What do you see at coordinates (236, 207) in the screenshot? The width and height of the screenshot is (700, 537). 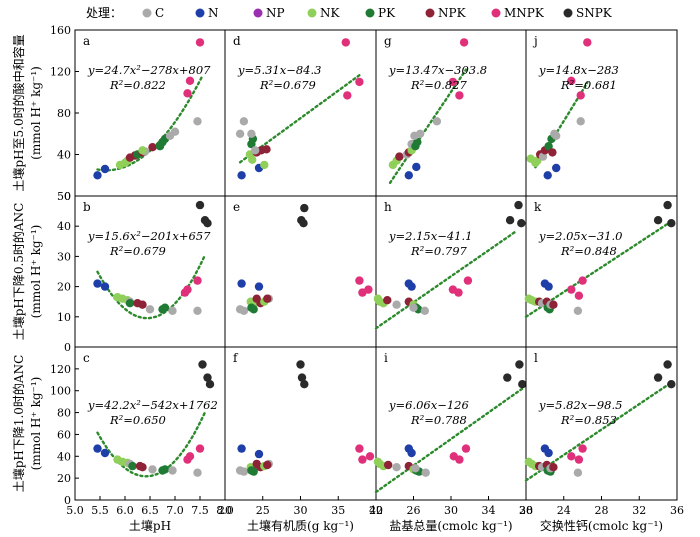 I see `panel-letter: e` at bounding box center [236, 207].